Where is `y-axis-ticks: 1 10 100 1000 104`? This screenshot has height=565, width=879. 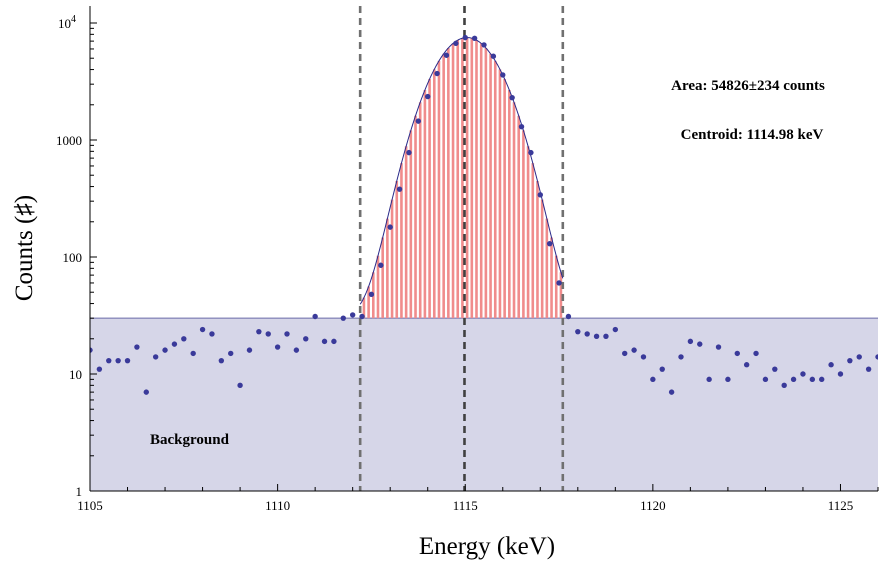 y-axis-ticks: 1 10 100 1000 104 is located at coordinates (76, 256).